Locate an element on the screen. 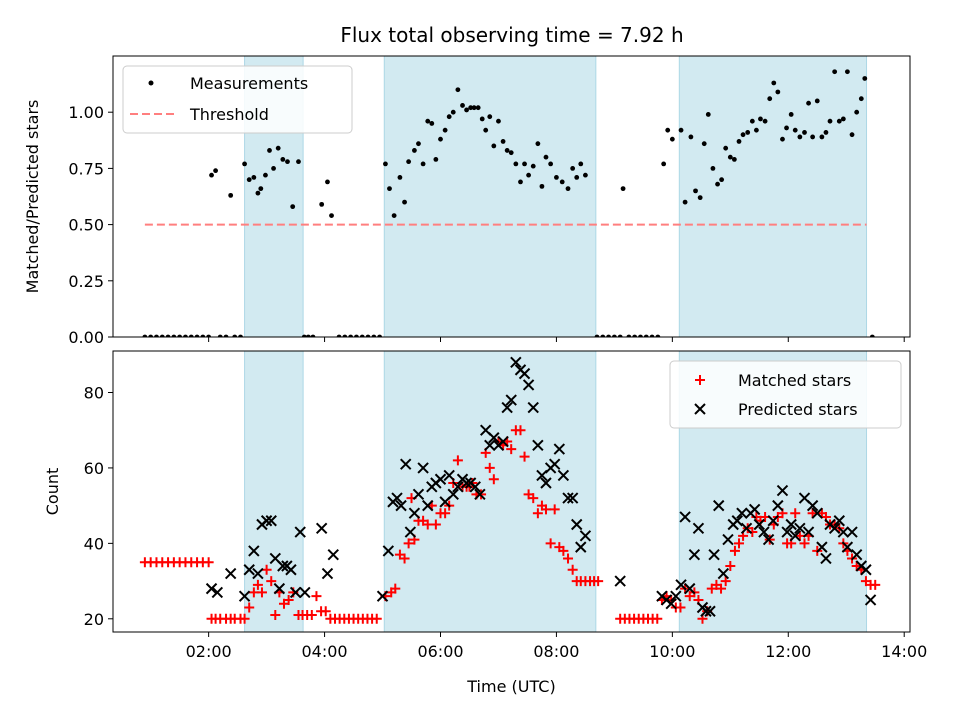 This screenshot has width=960, height=720. y-tick-label: 0.00 is located at coordinates (86, 337).